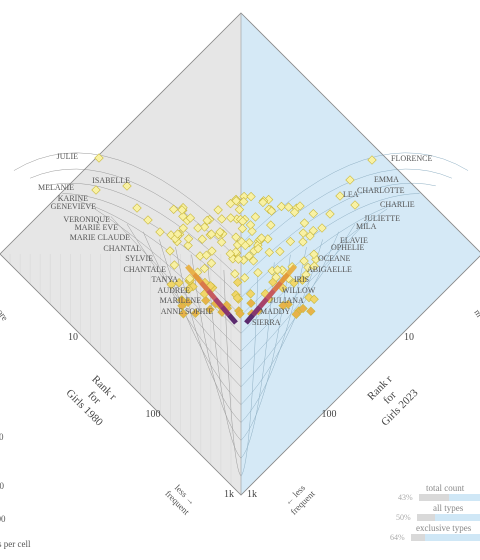 Image resolution: width=480 pixels, height=560 pixels. What do you see at coordinates (397, 204) in the screenshot?
I see `name-label: CHARLIE` at bounding box center [397, 204].